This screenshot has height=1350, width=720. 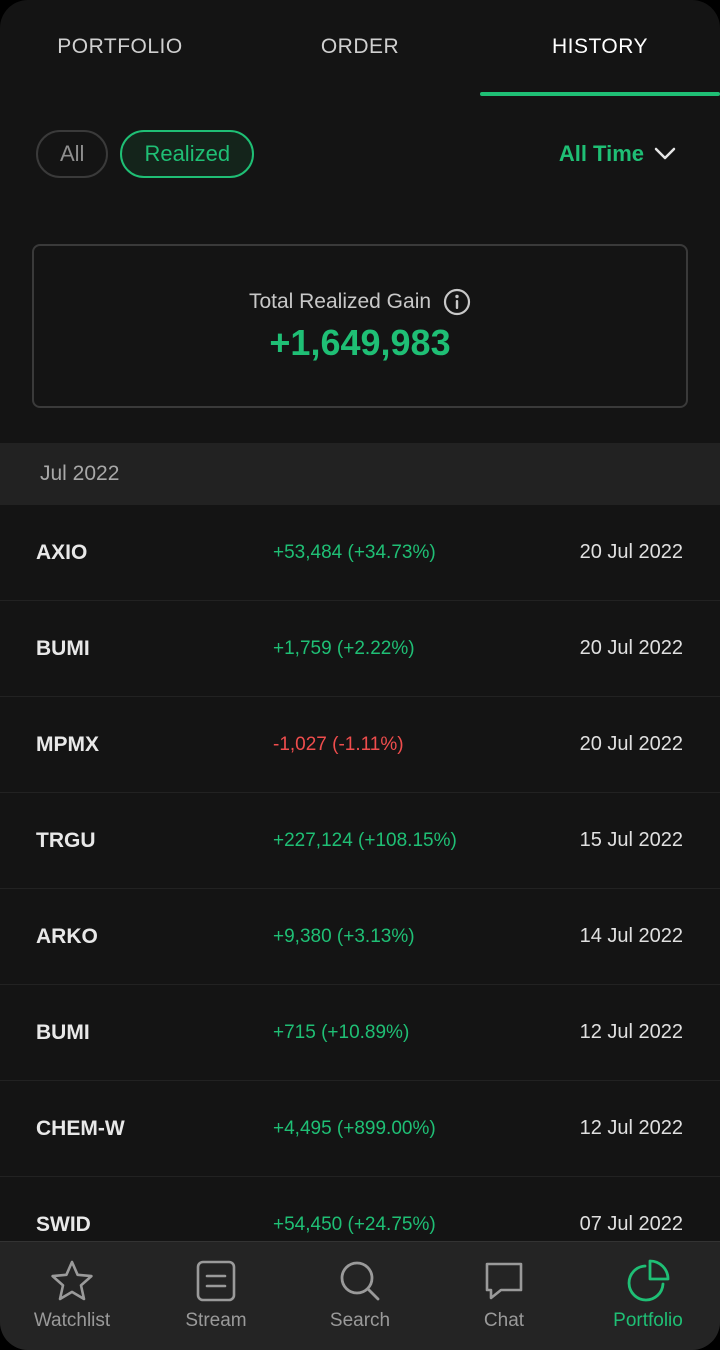 I want to click on summary-label-row: Total Realized Gain, so click(x=360, y=302).